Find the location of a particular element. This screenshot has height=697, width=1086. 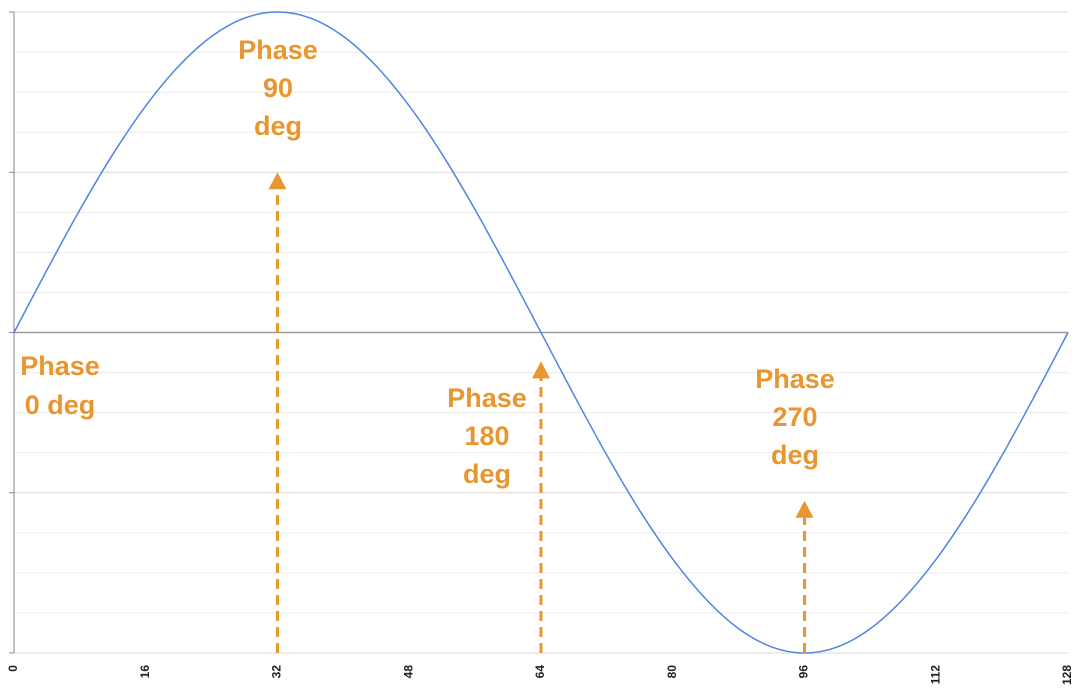

x-tick-label: 96 is located at coordinates (804, 672).